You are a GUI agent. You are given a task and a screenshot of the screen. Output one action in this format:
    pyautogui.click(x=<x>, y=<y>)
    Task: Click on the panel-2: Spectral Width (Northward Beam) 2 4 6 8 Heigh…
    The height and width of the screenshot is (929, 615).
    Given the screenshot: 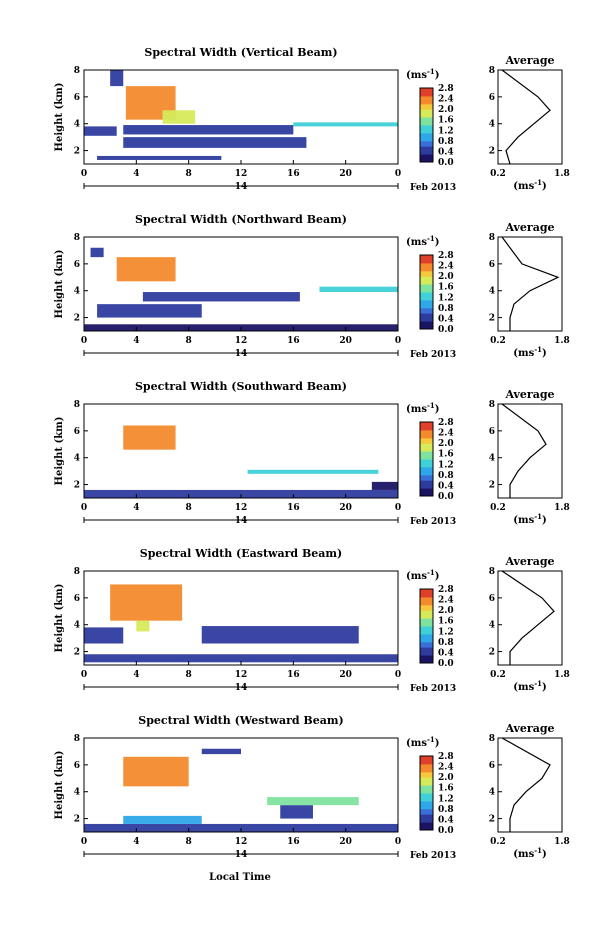 What is the action you would take?
    pyautogui.click(x=312, y=286)
    